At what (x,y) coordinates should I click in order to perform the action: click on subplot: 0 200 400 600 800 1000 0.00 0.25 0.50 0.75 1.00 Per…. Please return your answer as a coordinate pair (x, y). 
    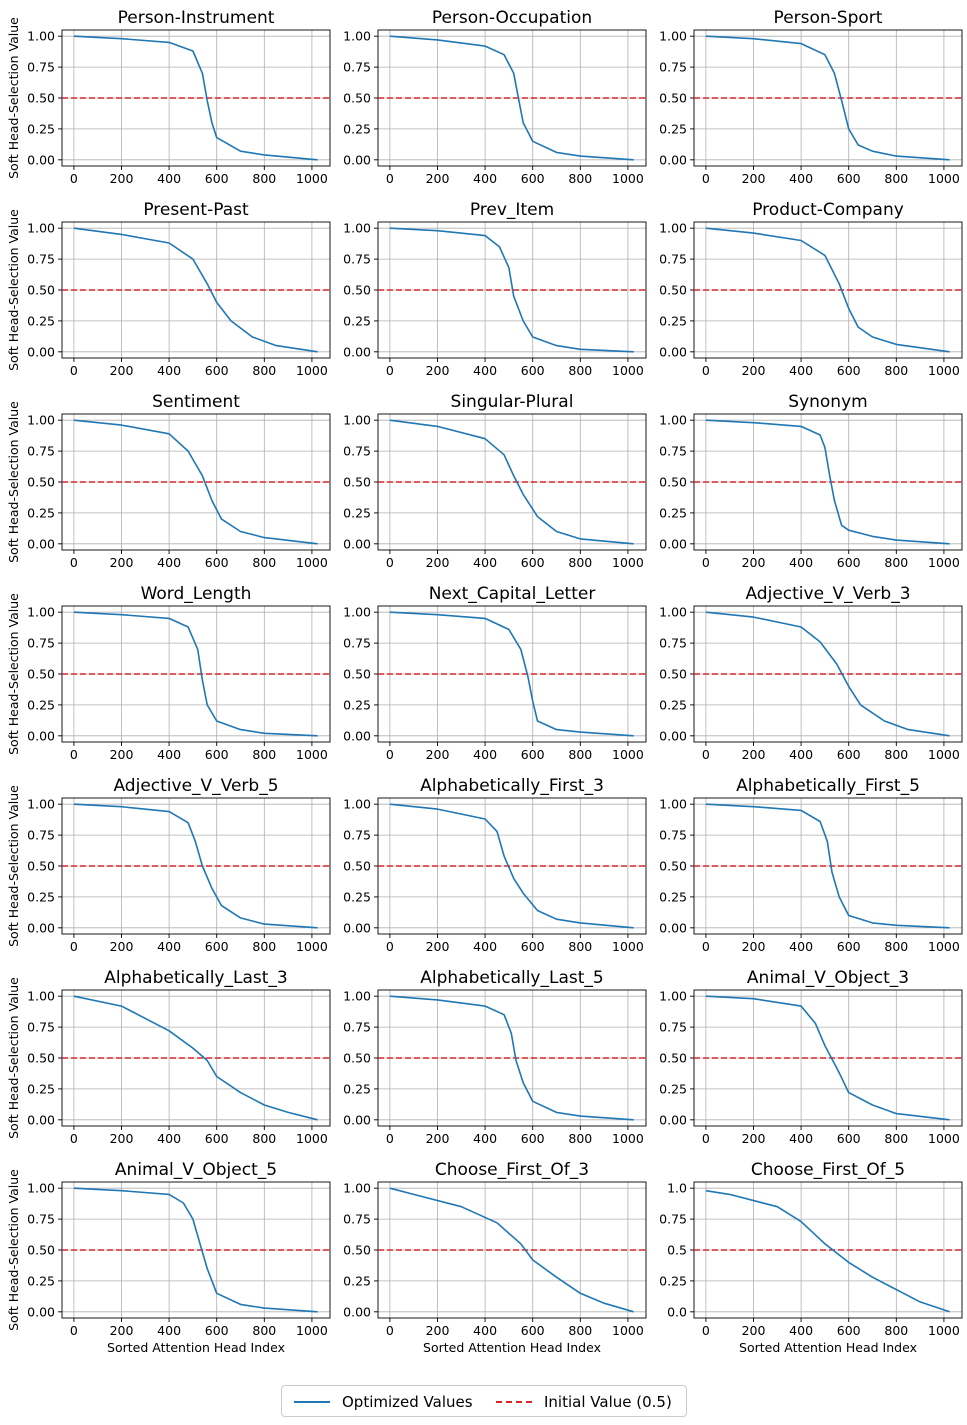
    Looking at the image, I should click on (168, 97).